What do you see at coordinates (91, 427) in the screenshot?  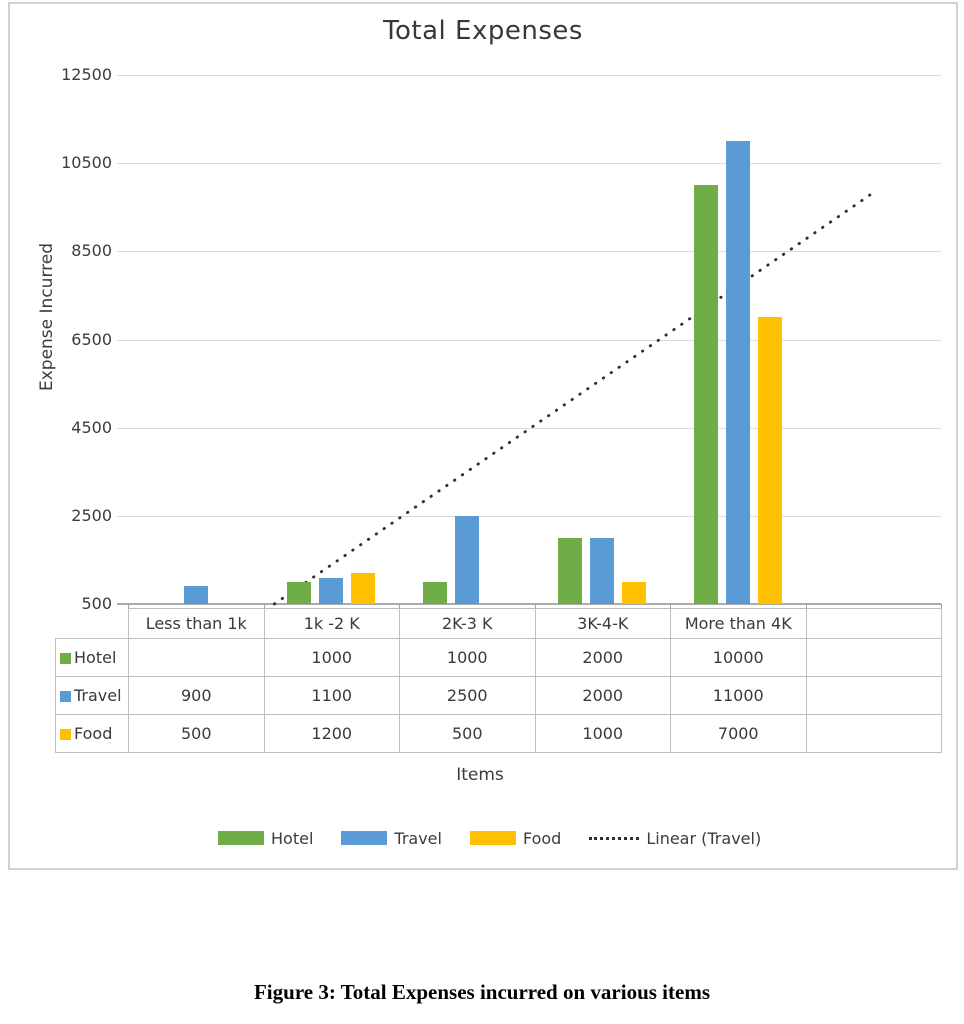 I see `y-tick-label: 4500` at bounding box center [91, 427].